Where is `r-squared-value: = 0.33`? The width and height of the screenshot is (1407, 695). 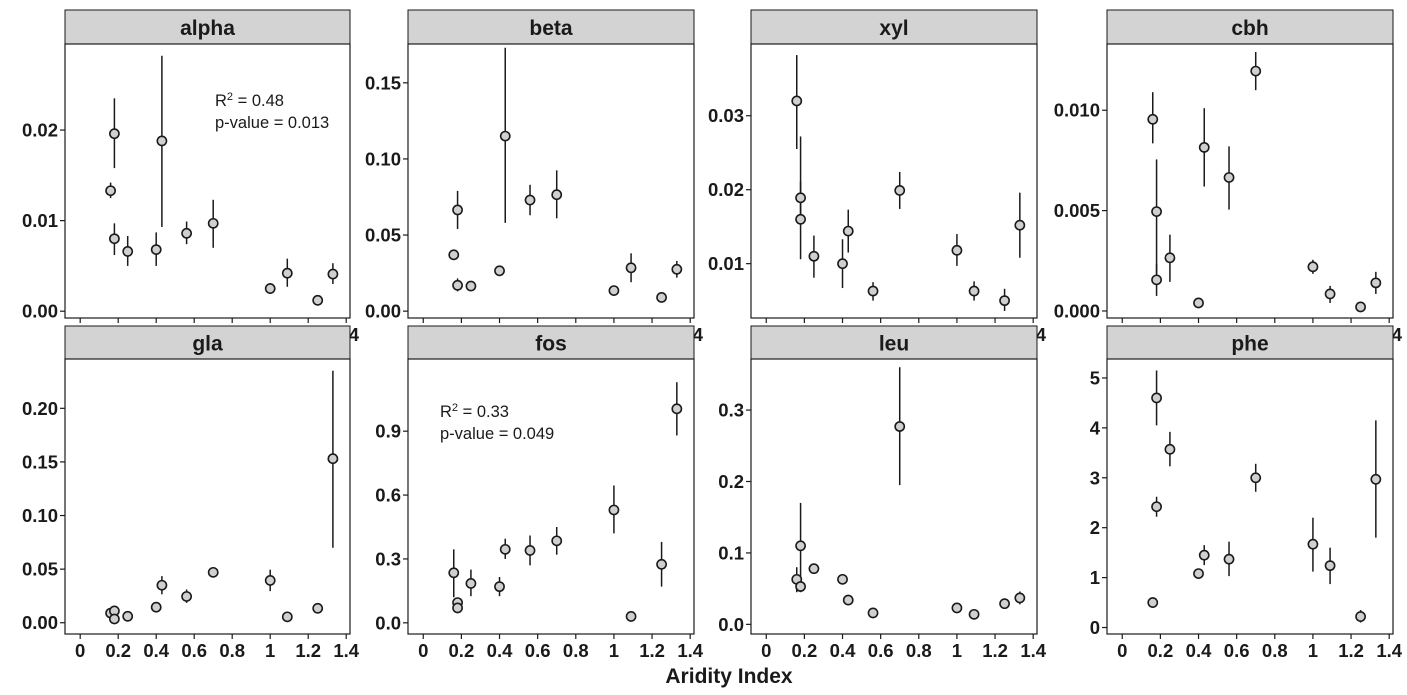 r-squared-value: = 0.33 is located at coordinates (483, 412).